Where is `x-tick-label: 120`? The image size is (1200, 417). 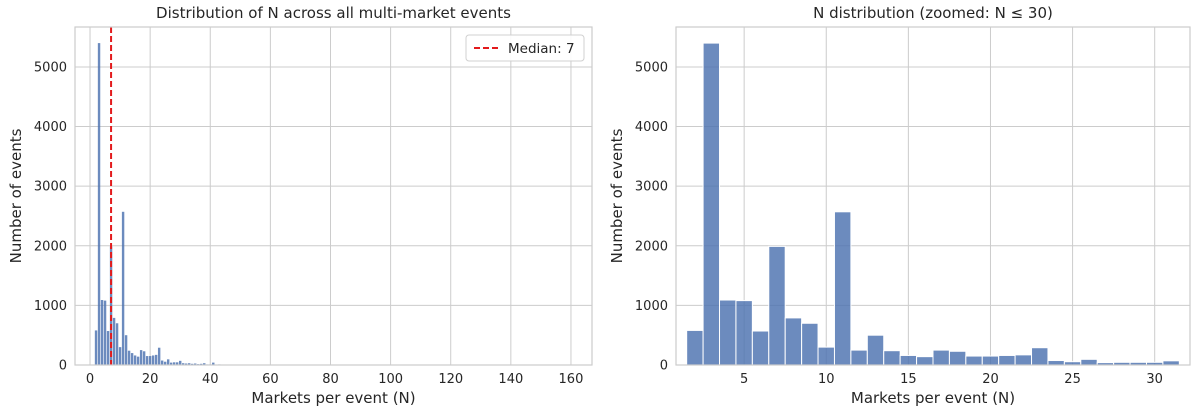 x-tick-label: 120 is located at coordinates (450, 379).